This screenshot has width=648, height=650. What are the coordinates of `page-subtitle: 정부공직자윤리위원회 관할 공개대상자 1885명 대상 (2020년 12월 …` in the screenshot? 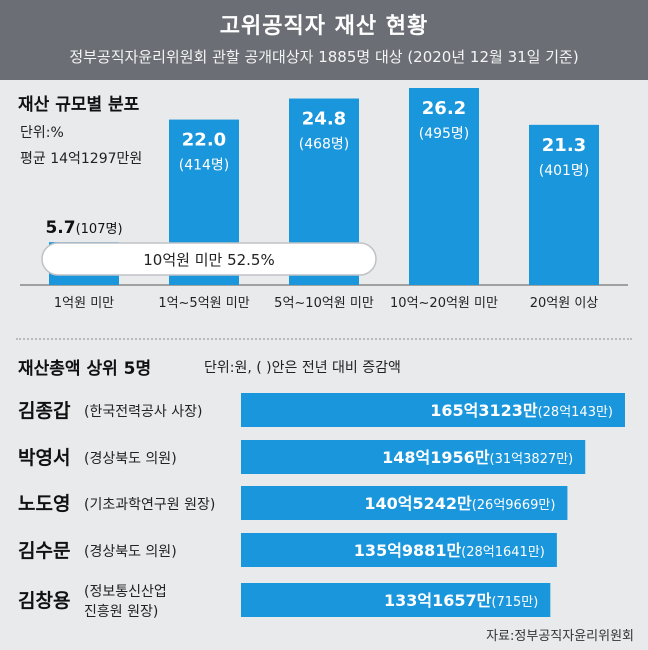 It's located at (324, 57).